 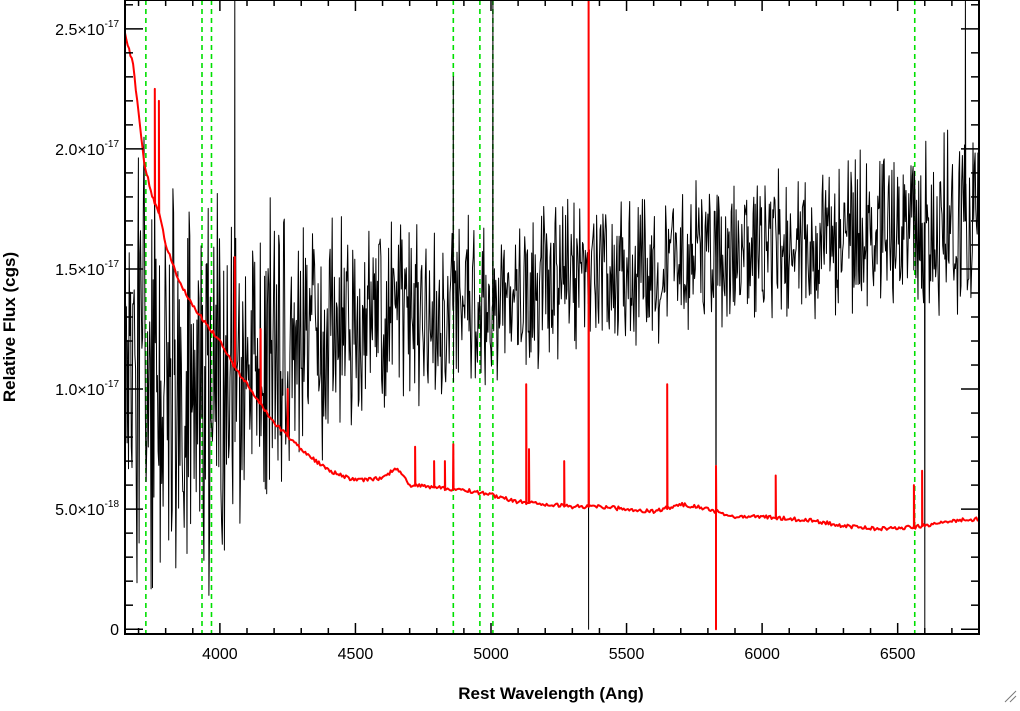 I want to click on x-tick-label: 4000, so click(x=220, y=654).